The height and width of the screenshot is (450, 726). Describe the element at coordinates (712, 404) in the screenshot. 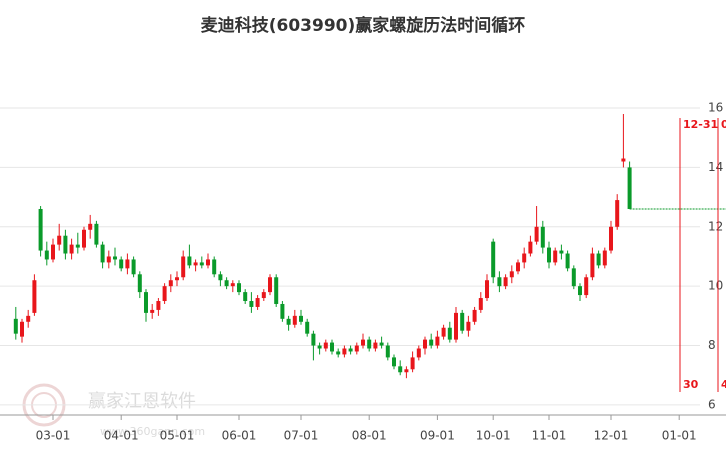

I see `y-tick-label: 6` at that location.